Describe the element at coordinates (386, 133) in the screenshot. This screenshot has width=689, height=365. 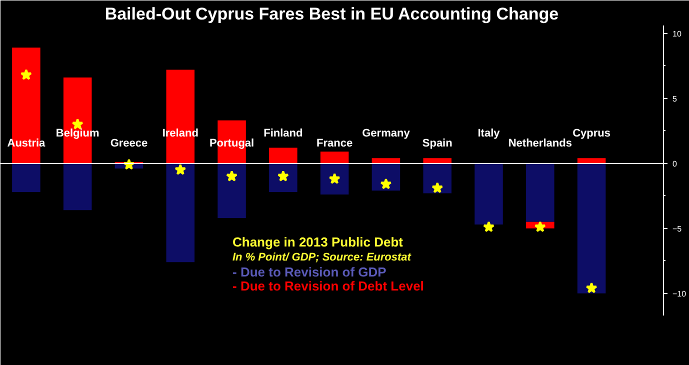
I see `x-tick-label: Germany` at that location.